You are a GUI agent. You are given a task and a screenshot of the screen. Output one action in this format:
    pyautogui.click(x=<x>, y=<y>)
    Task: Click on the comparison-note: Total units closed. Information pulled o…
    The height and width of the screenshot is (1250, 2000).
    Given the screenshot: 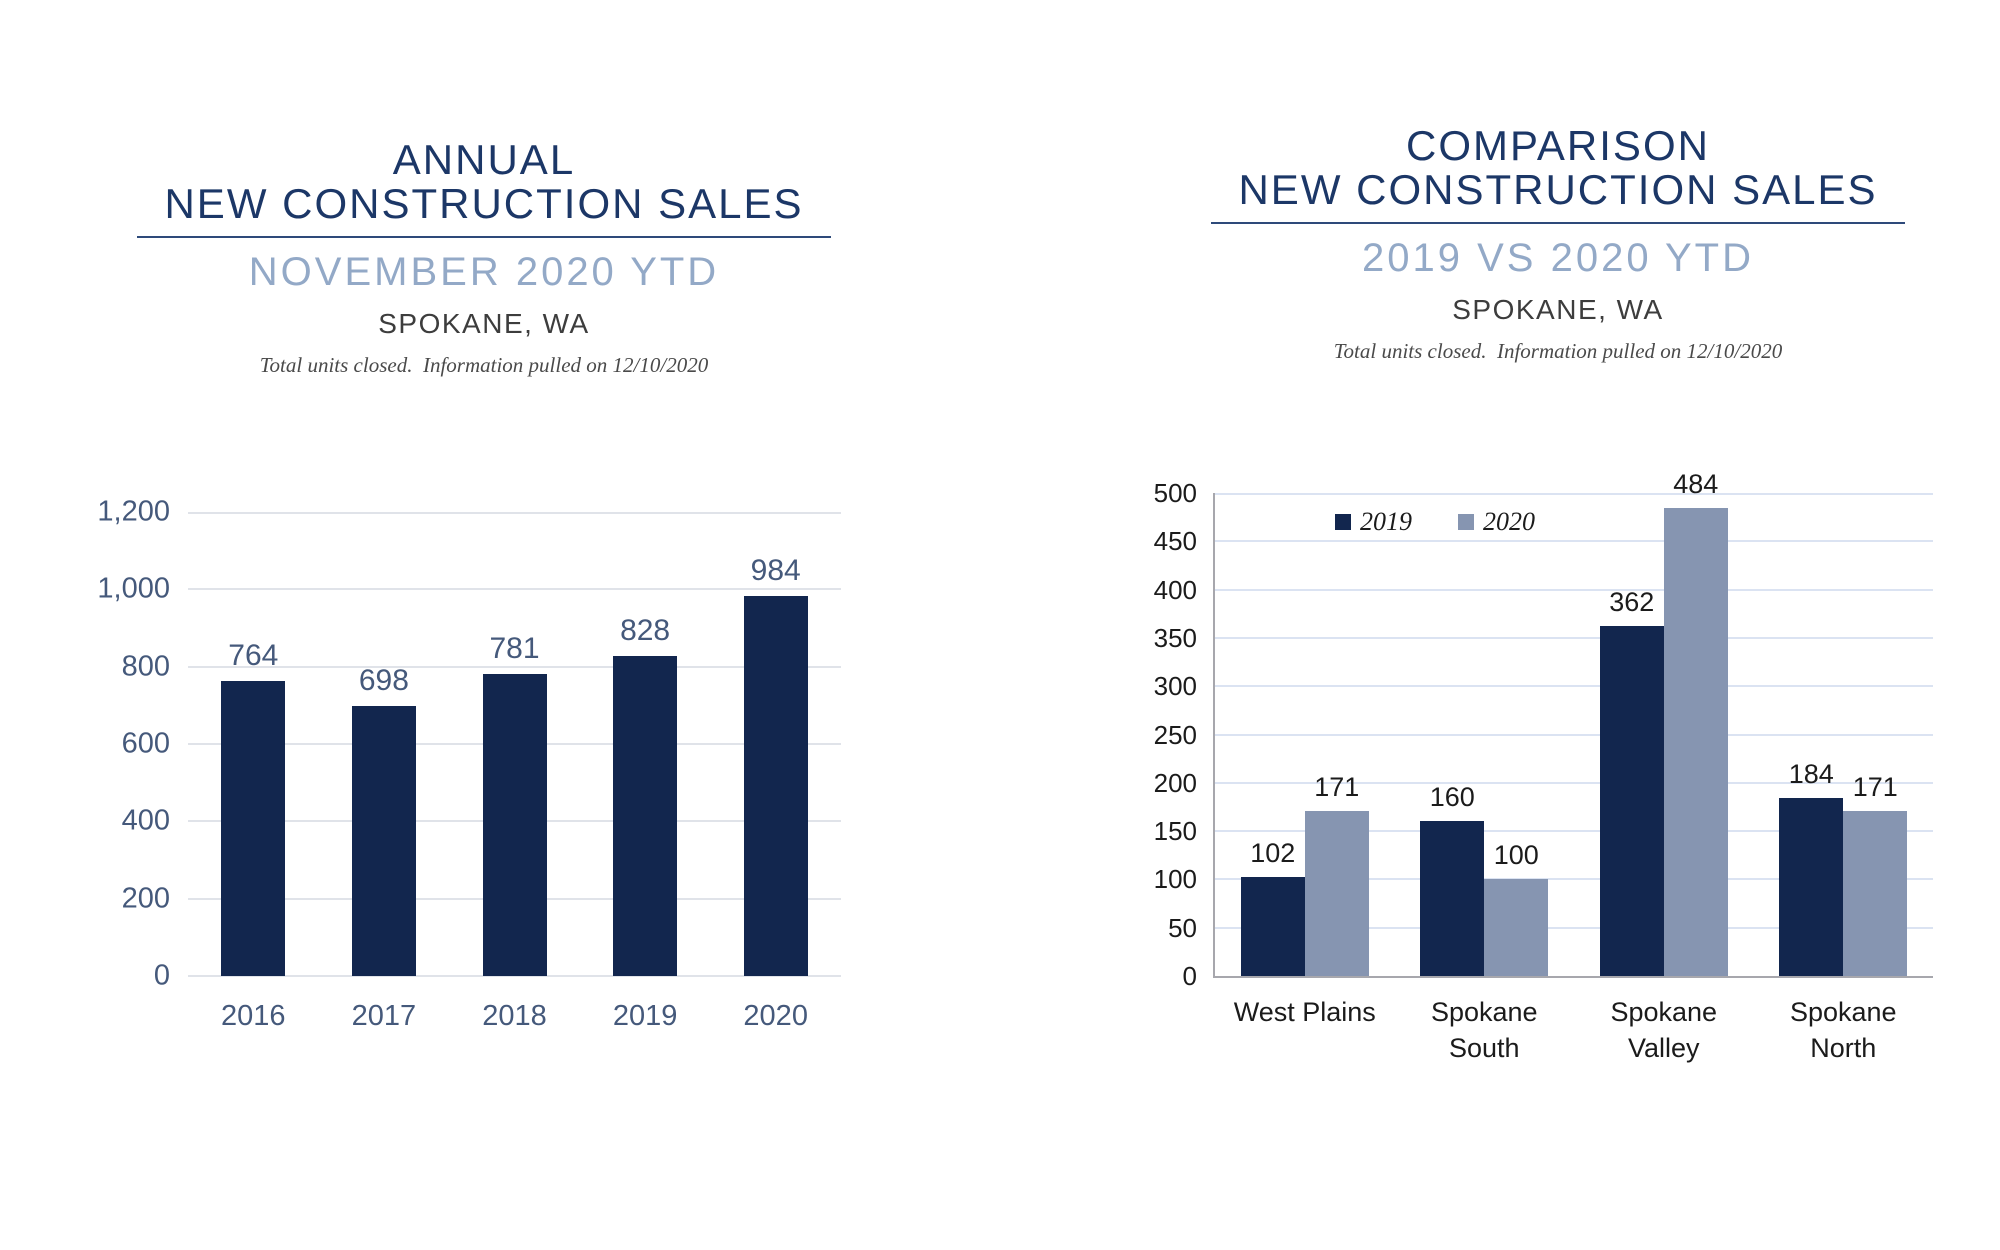 What is the action you would take?
    pyautogui.click(x=1558, y=351)
    